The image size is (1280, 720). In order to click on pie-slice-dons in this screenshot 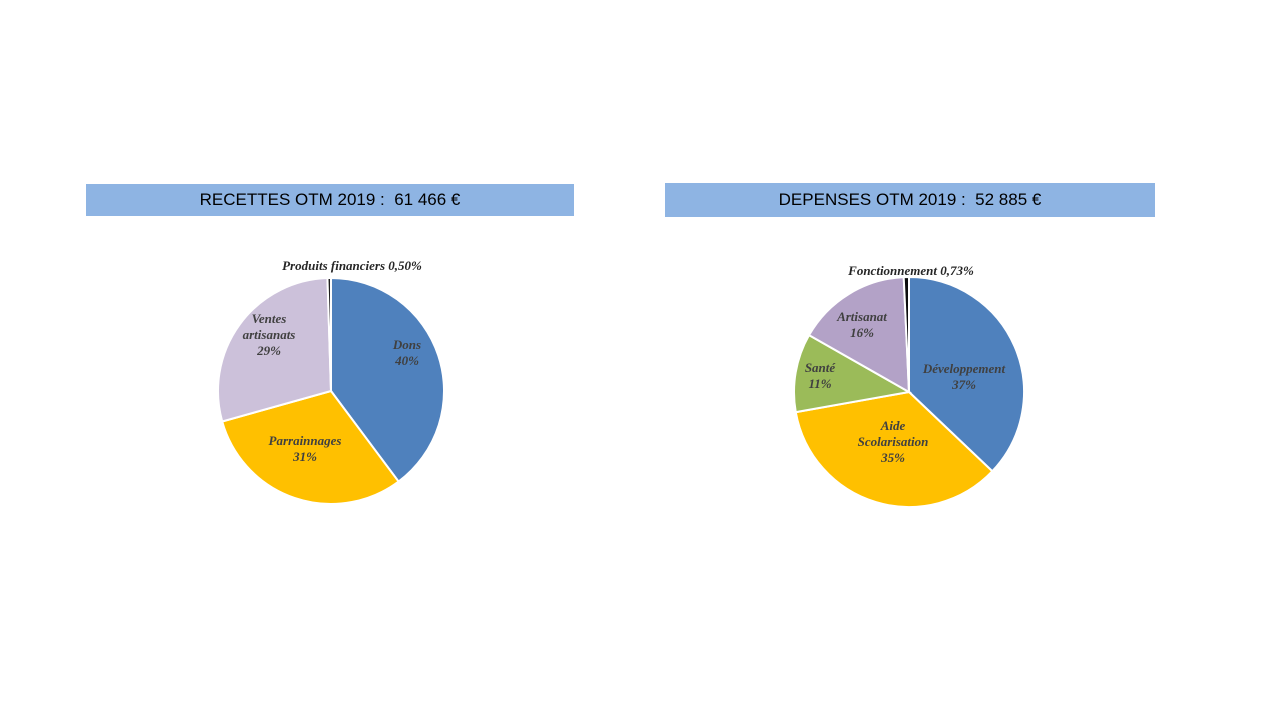, I will do `click(387, 379)`.